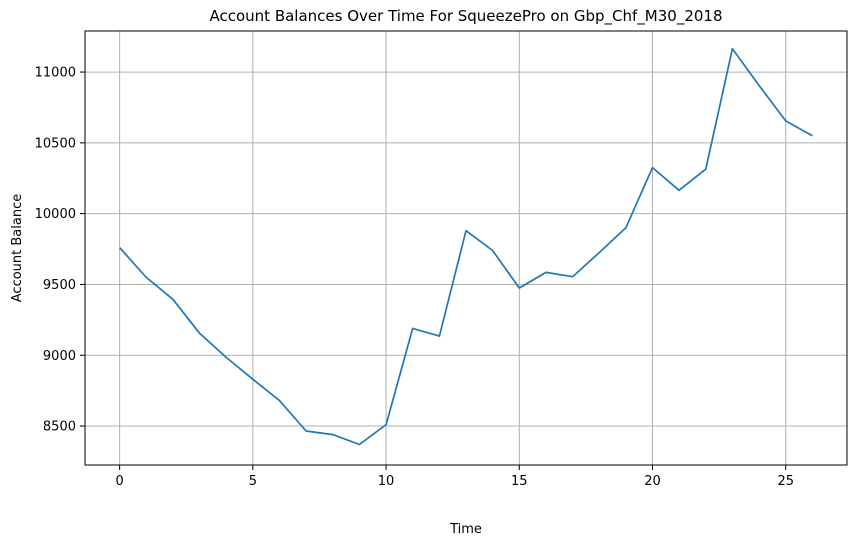 The width and height of the screenshot is (868, 545). Describe the element at coordinates (386, 481) in the screenshot. I see `x-tick-label: 10` at that location.